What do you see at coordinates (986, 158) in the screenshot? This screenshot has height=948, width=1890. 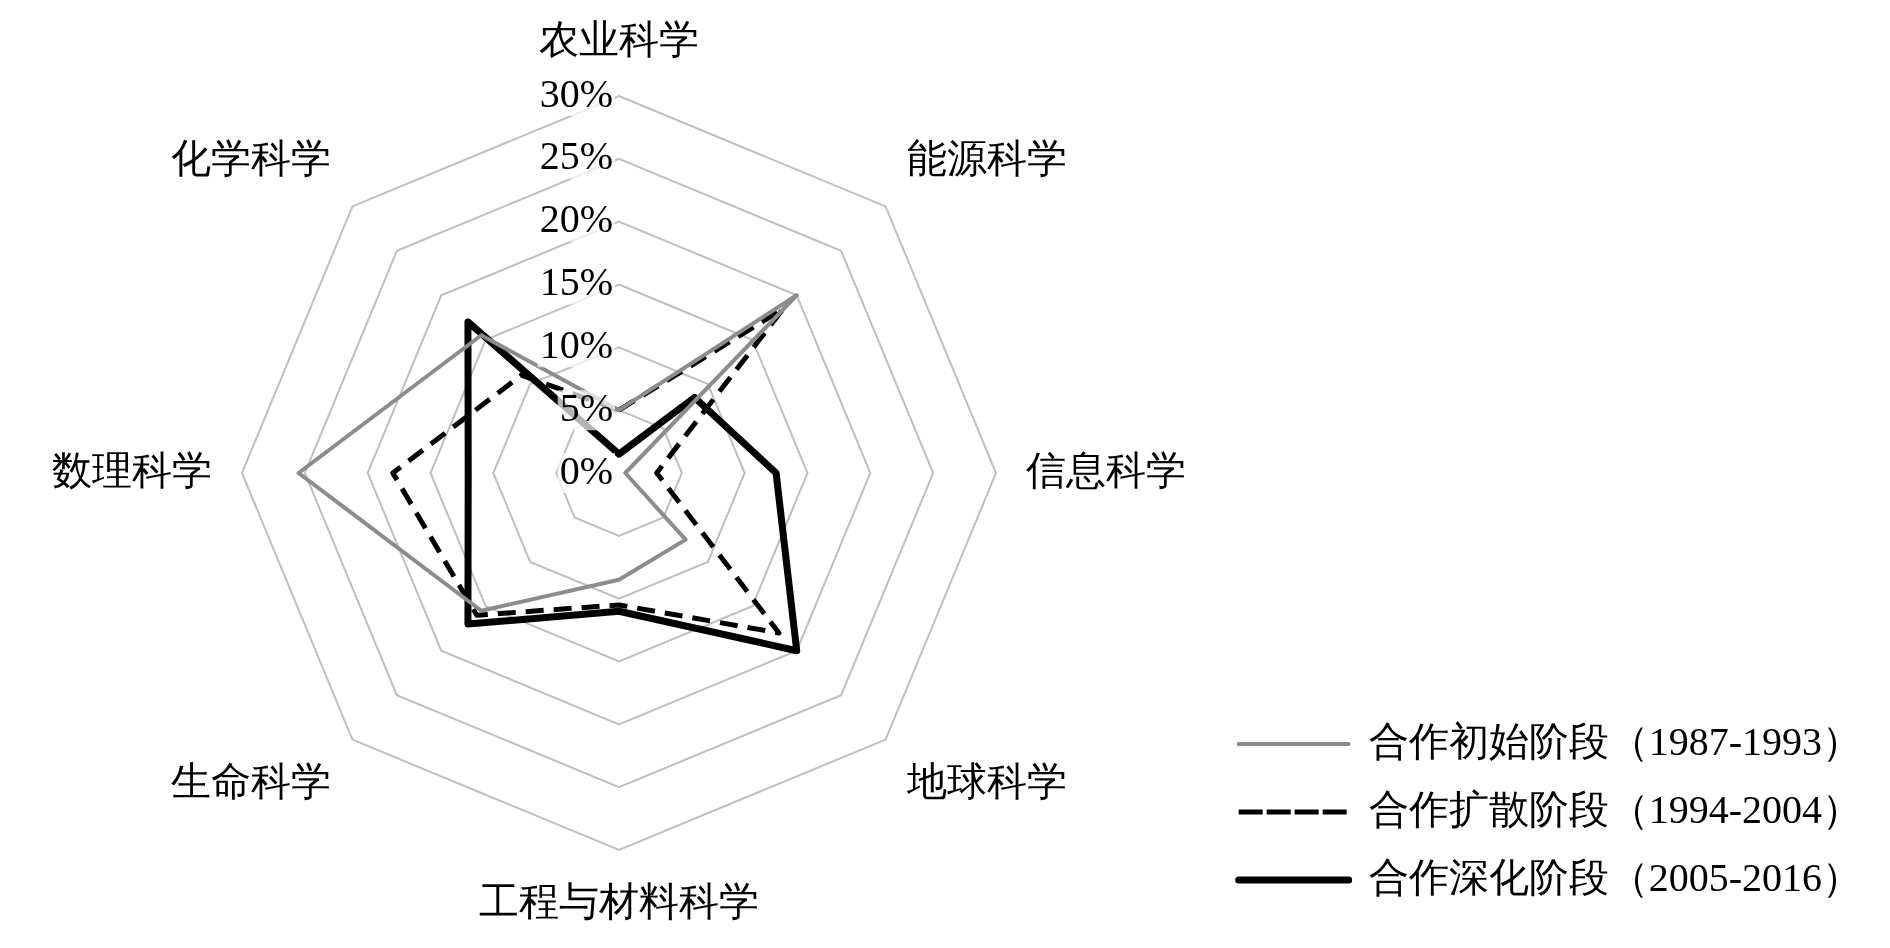 I see `spoke-label: 能源科学` at bounding box center [986, 158].